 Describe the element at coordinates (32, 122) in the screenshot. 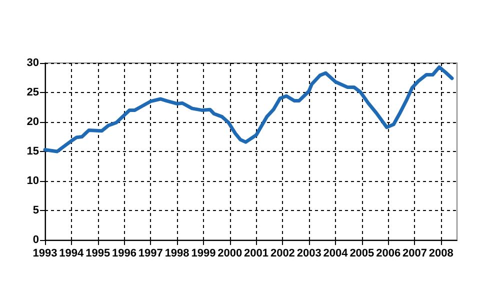

I see `y-tick-label: 20` at that location.